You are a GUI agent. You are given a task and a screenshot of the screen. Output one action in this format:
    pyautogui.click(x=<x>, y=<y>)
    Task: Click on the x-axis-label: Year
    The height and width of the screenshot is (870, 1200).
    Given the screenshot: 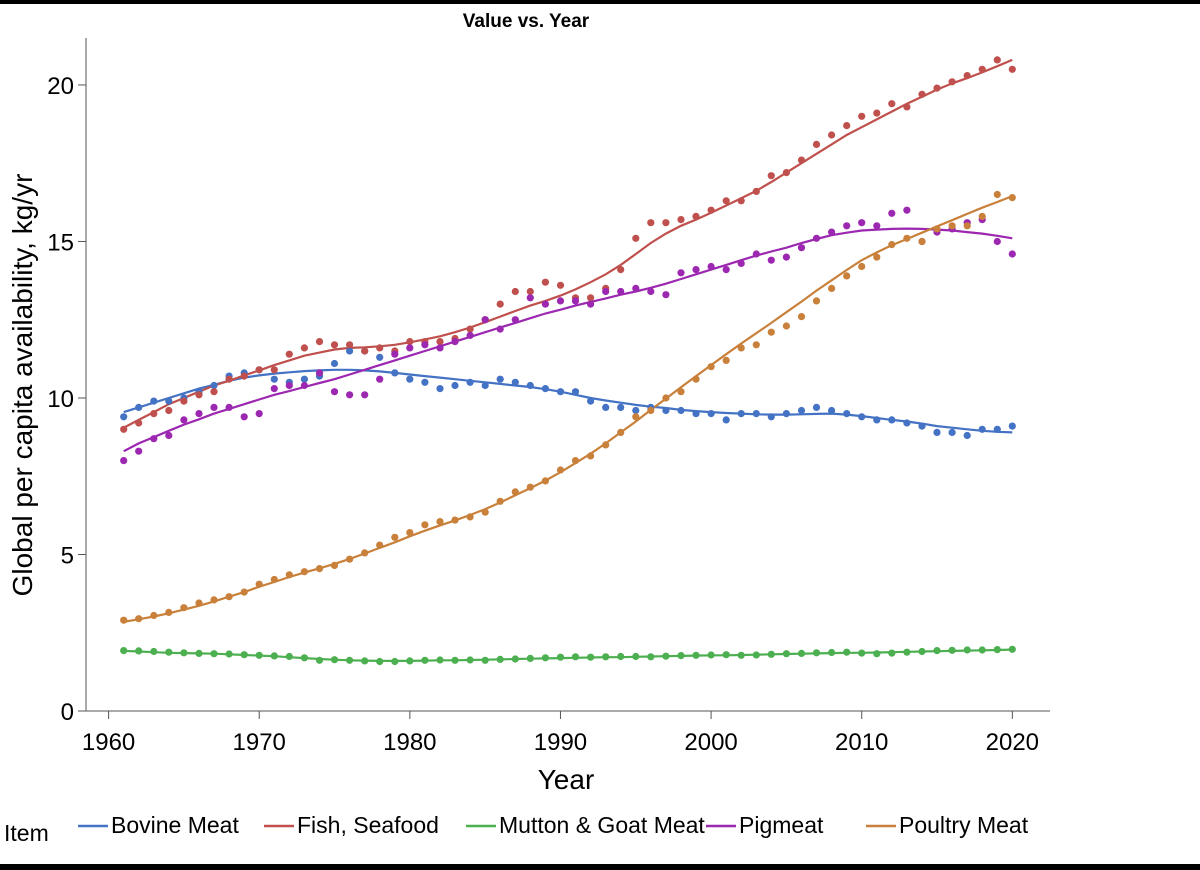 What is the action you would take?
    pyautogui.click(x=566, y=779)
    